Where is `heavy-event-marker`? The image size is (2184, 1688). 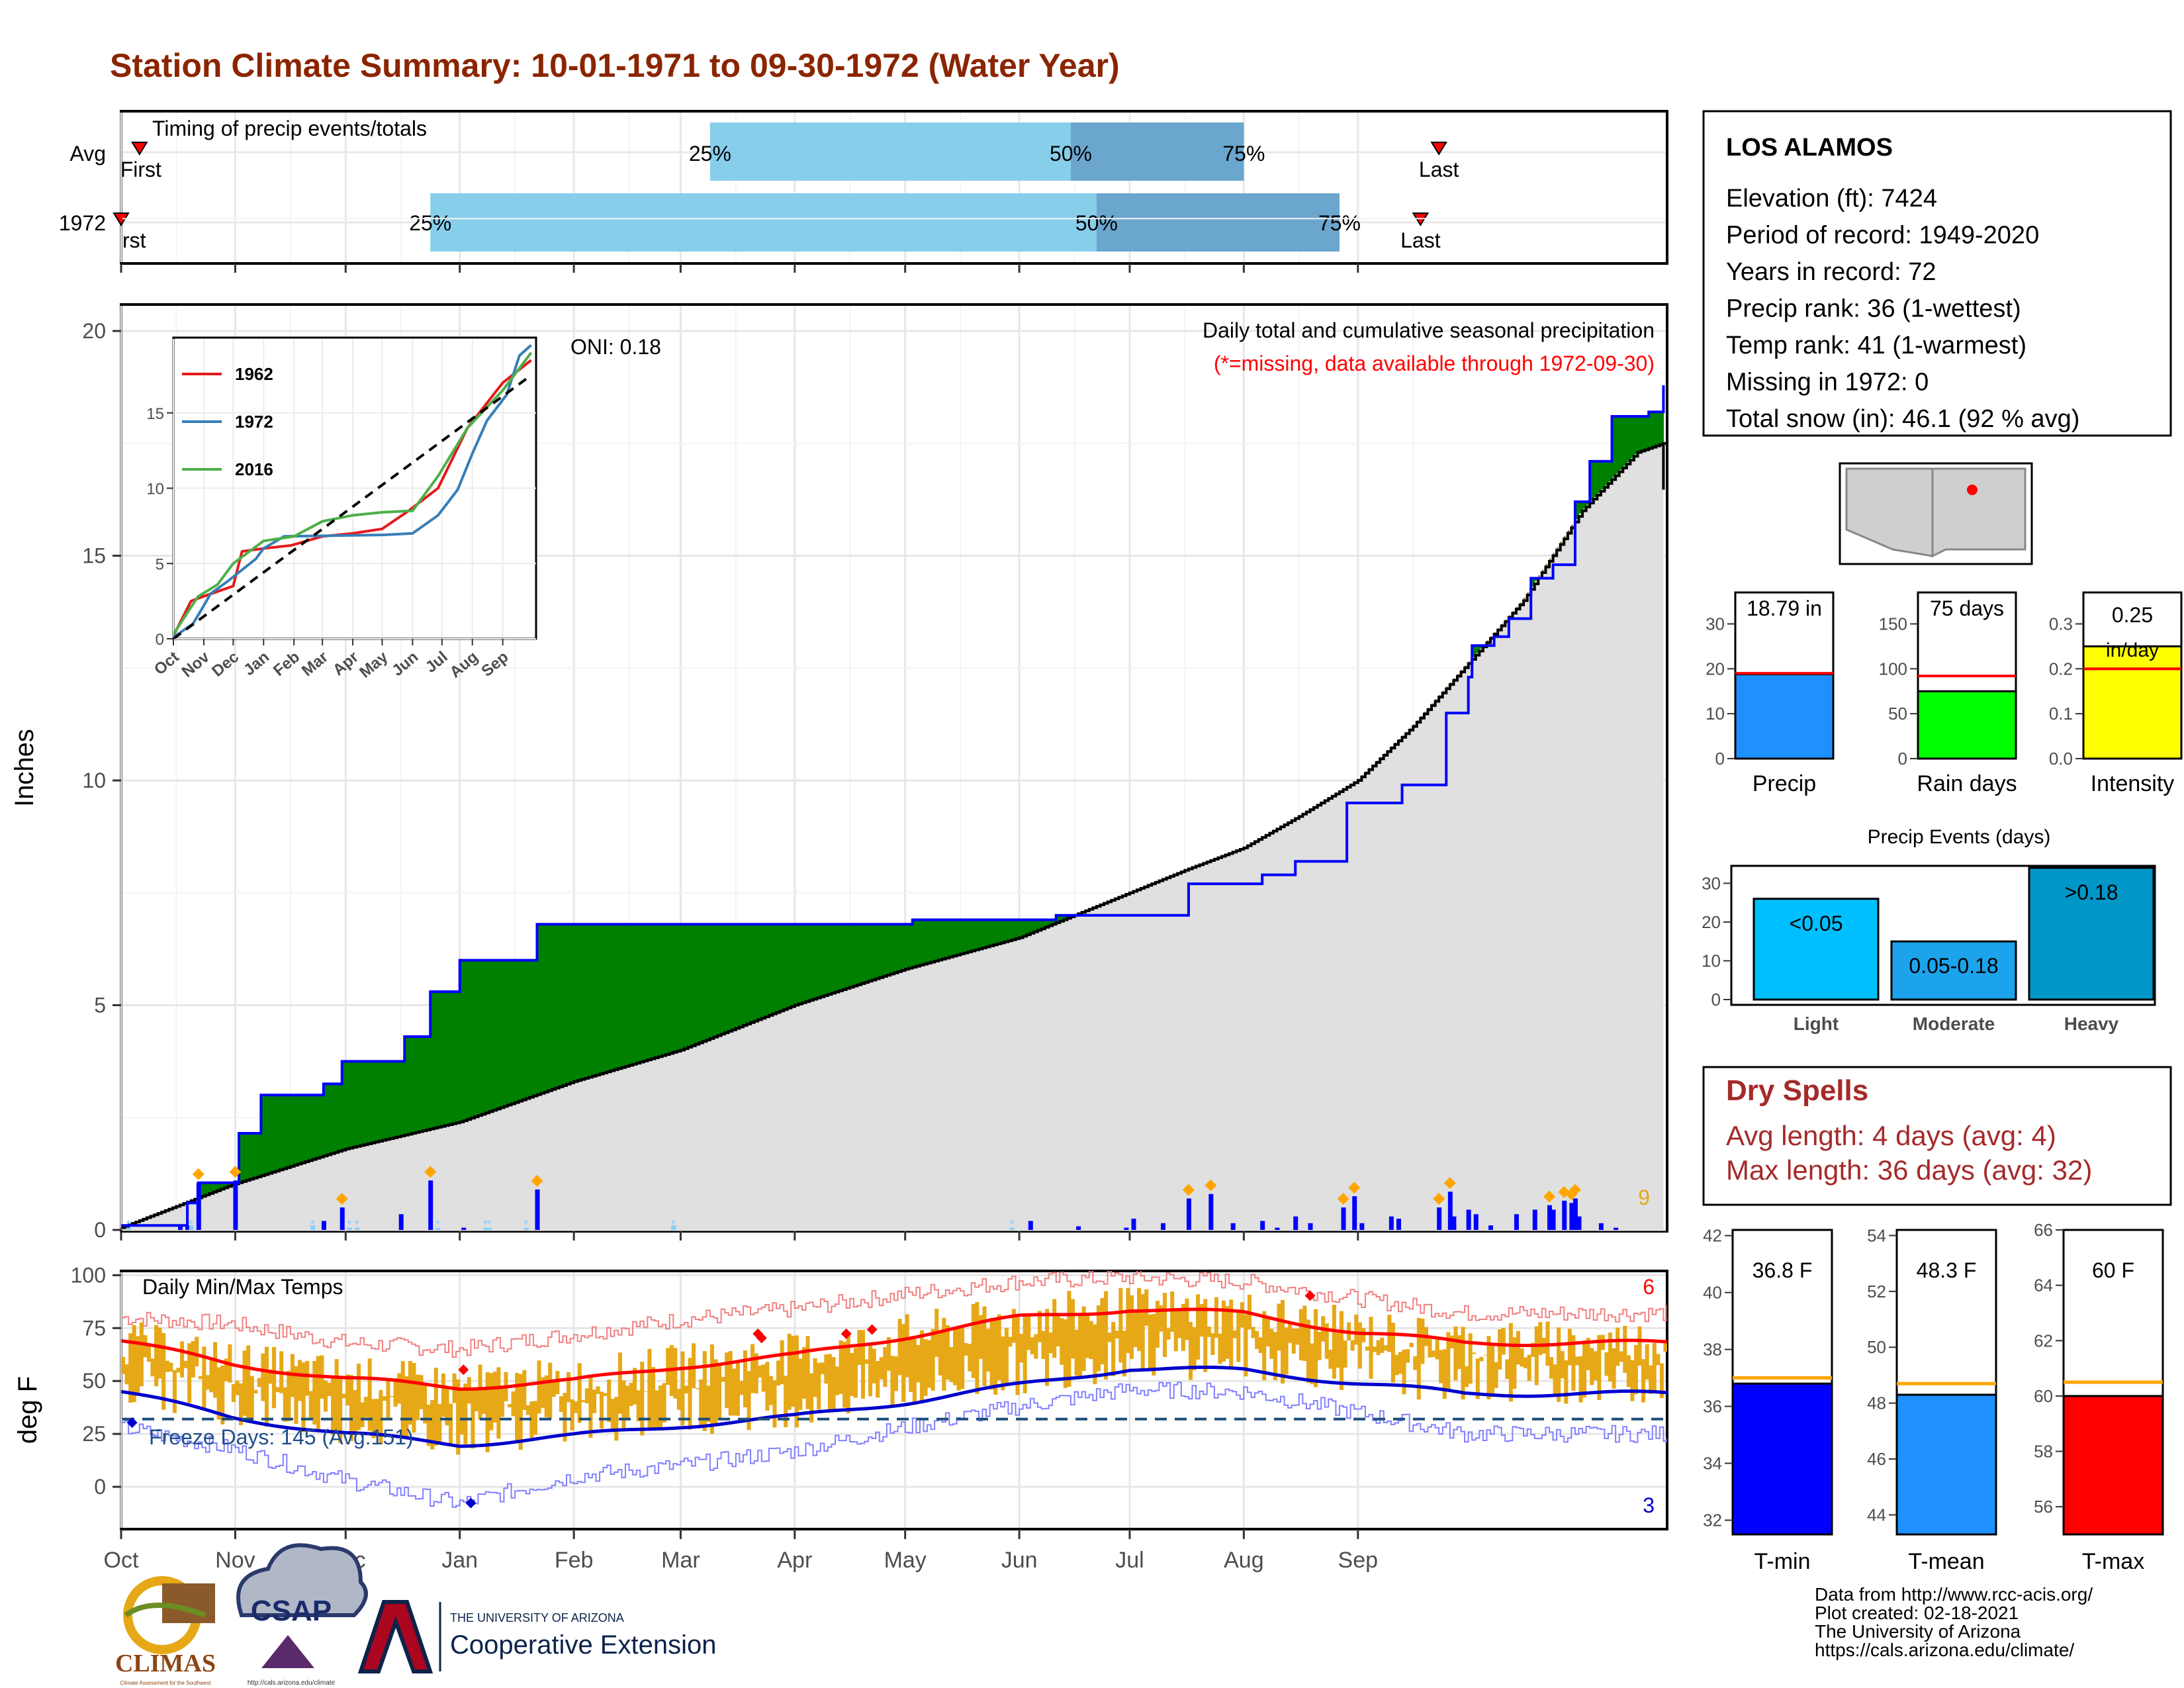
heavy-event-marker is located at coordinates (537, 1180).